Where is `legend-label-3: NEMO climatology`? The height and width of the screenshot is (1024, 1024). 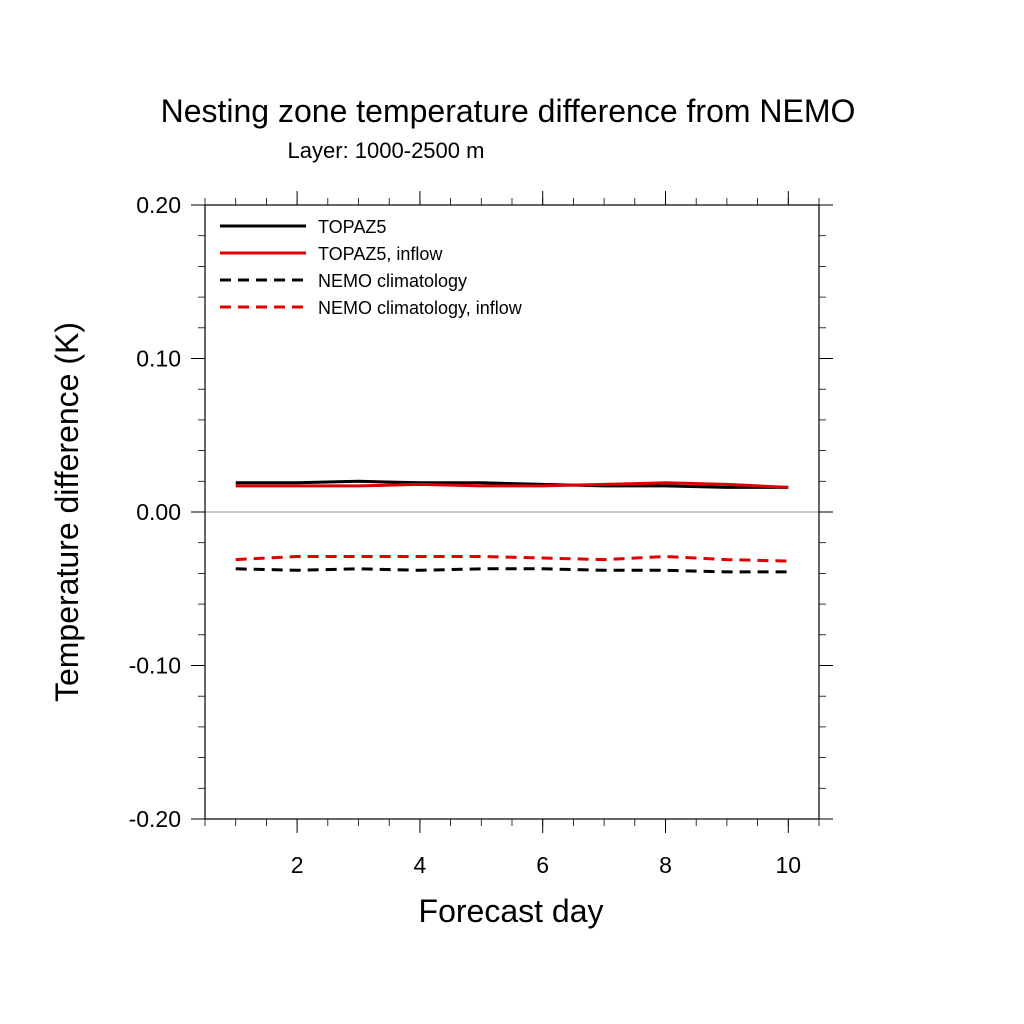
legend-label-3: NEMO climatology is located at coordinates (392, 281).